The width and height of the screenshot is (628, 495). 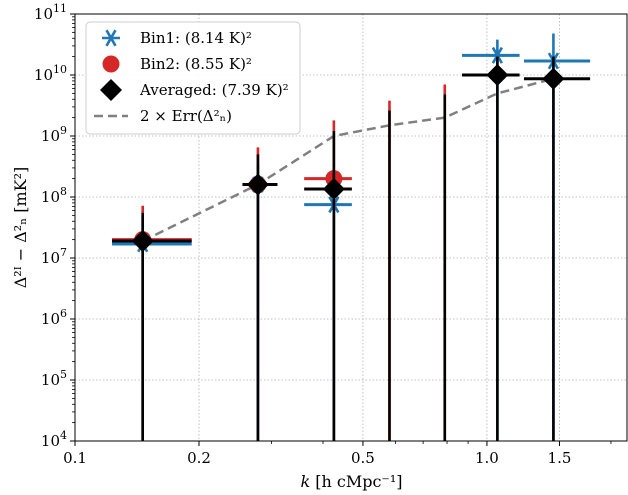 What do you see at coordinates (54, 256) in the screenshot?
I see `y-tick-label: 10⁷` at bounding box center [54, 256].